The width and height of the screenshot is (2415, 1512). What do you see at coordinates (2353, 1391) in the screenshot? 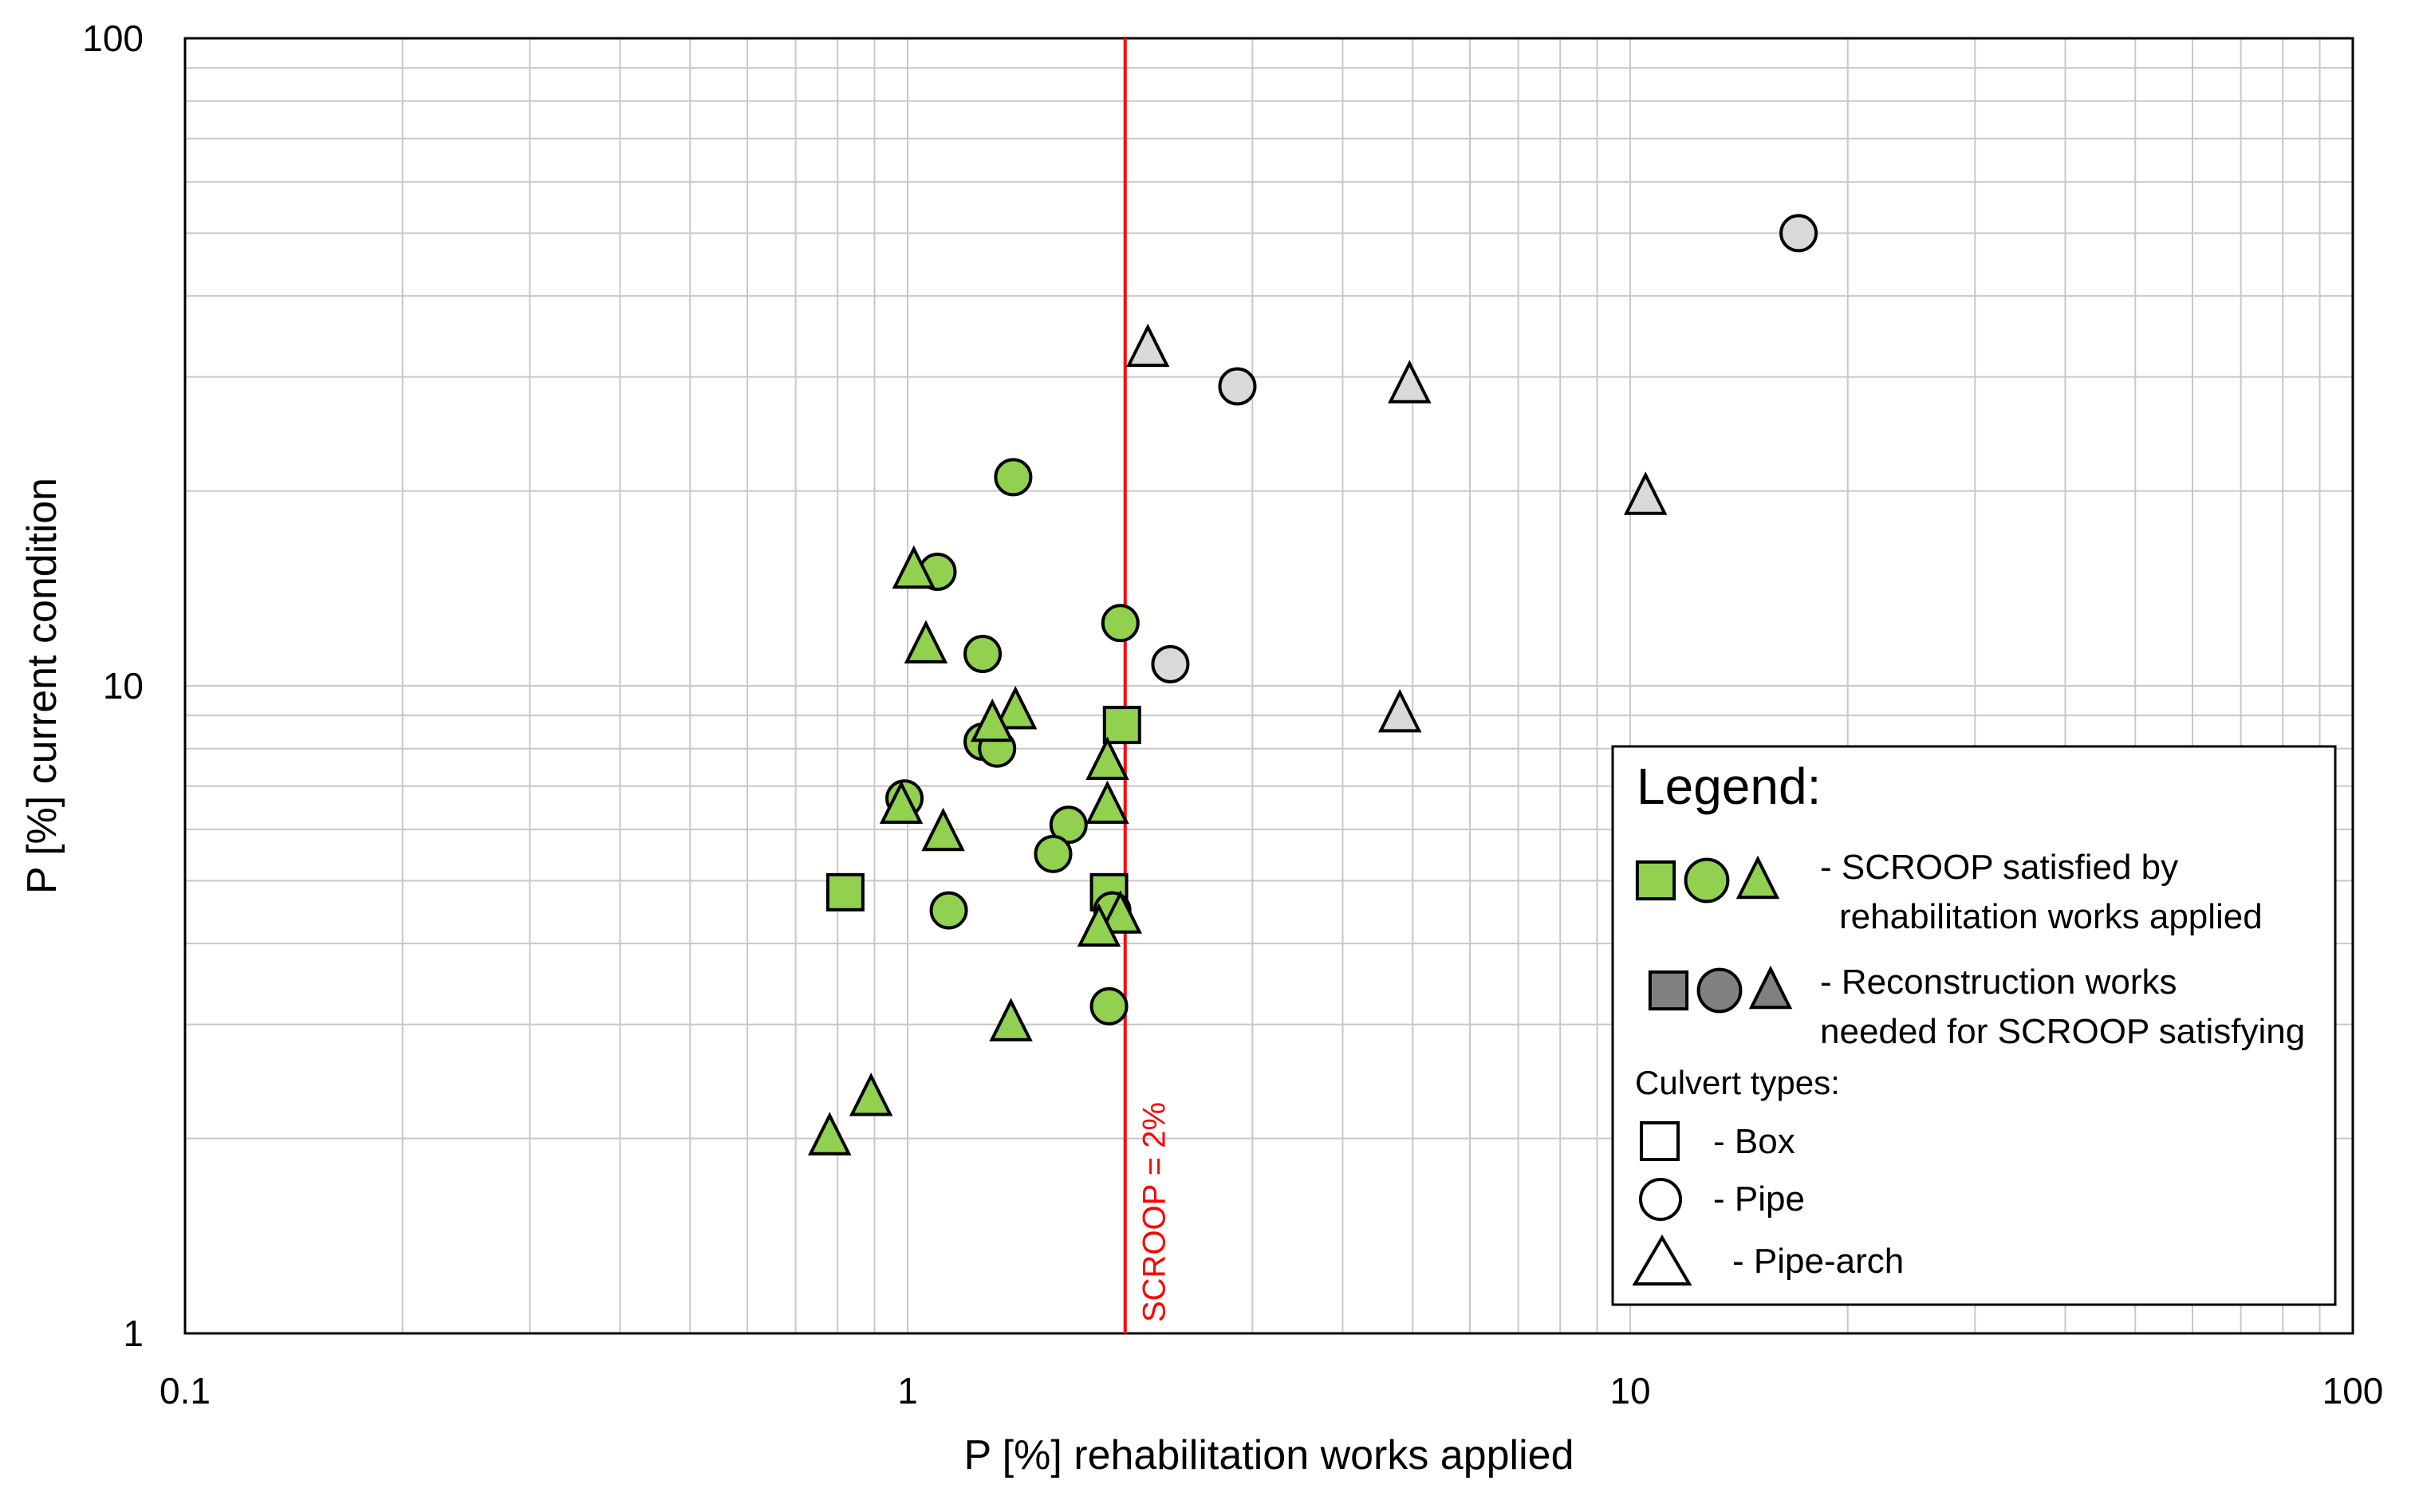
I see `x-tick-label: 100` at bounding box center [2353, 1391].